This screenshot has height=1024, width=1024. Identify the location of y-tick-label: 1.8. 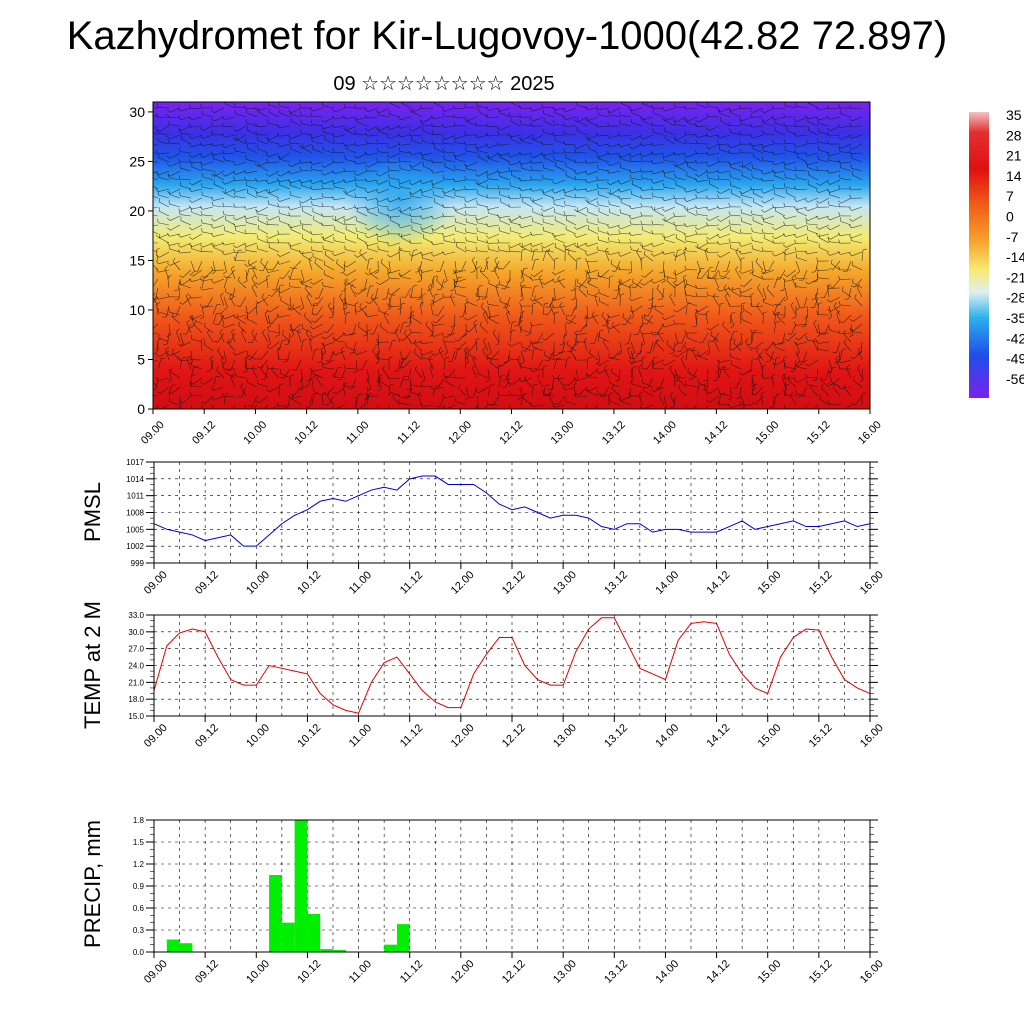
(139, 820).